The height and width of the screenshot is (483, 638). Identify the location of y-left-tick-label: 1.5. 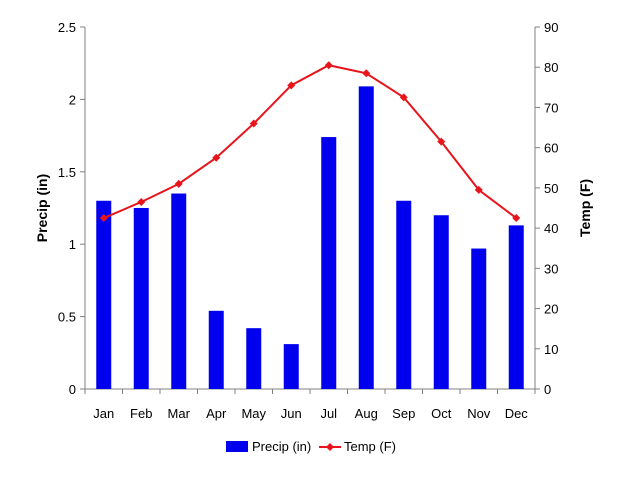
(67, 172).